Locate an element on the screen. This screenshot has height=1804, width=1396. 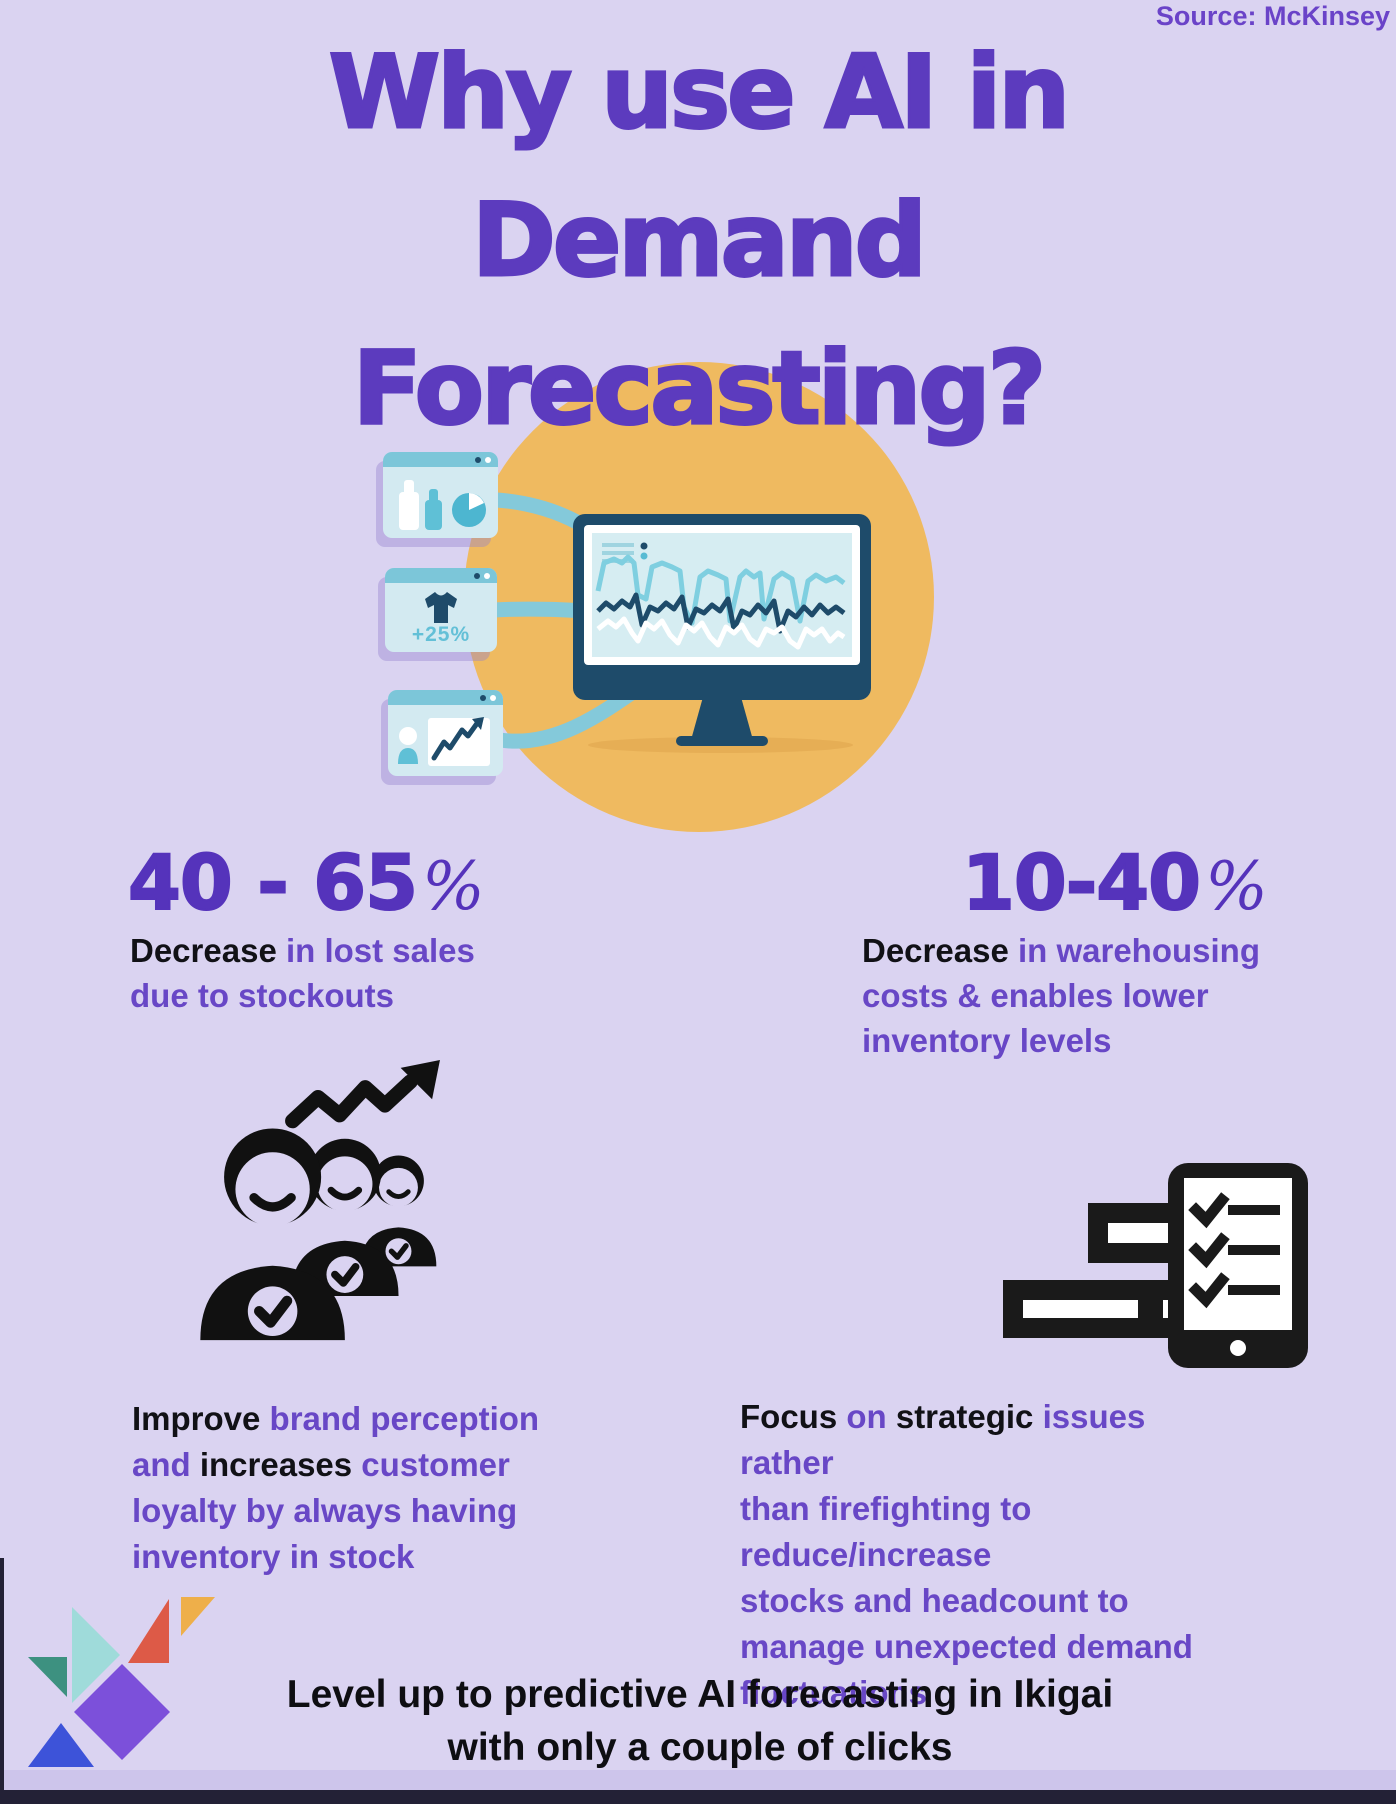
monitor-screen-chart is located at coordinates (722, 595).